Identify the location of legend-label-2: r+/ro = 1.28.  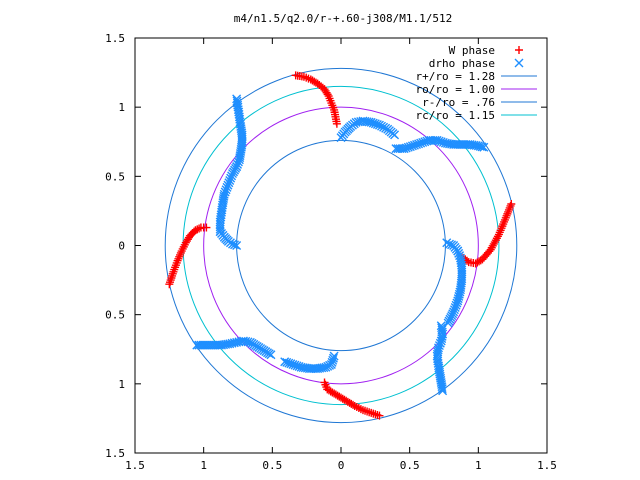
(455, 76).